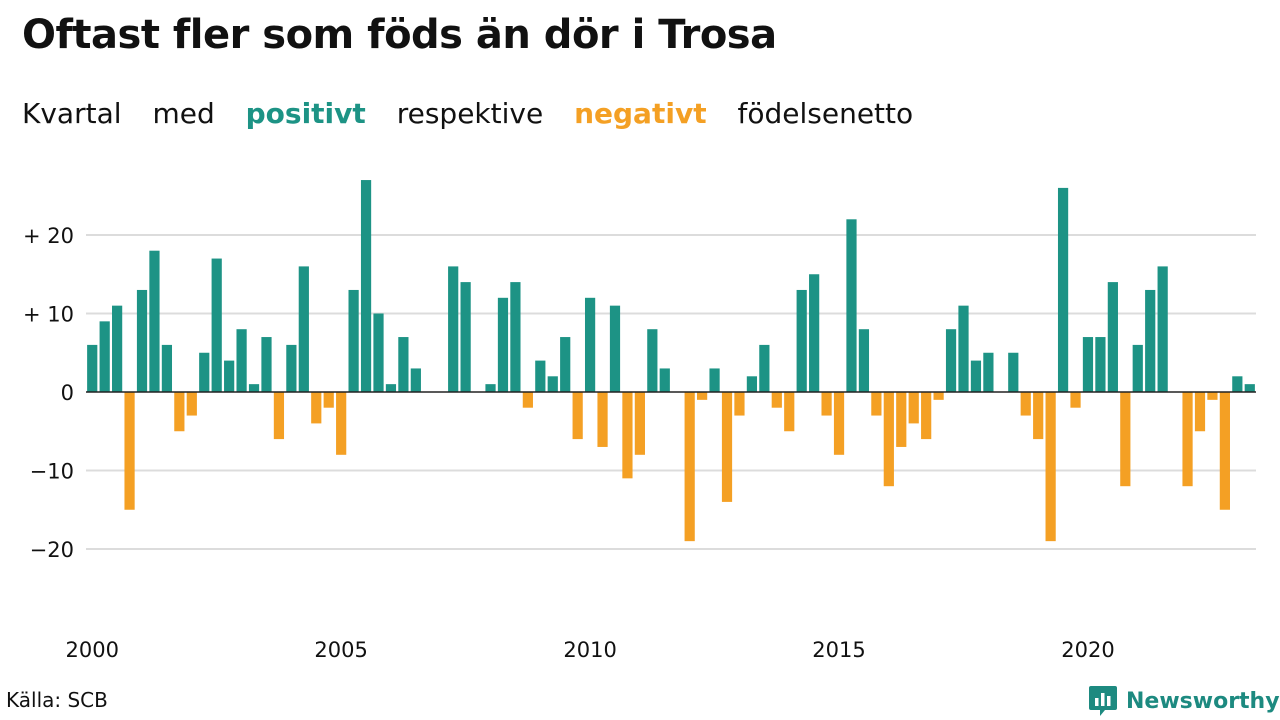  Describe the element at coordinates (825, 113) in the screenshot. I see `subtitle-text-4: födelsenetto` at that location.